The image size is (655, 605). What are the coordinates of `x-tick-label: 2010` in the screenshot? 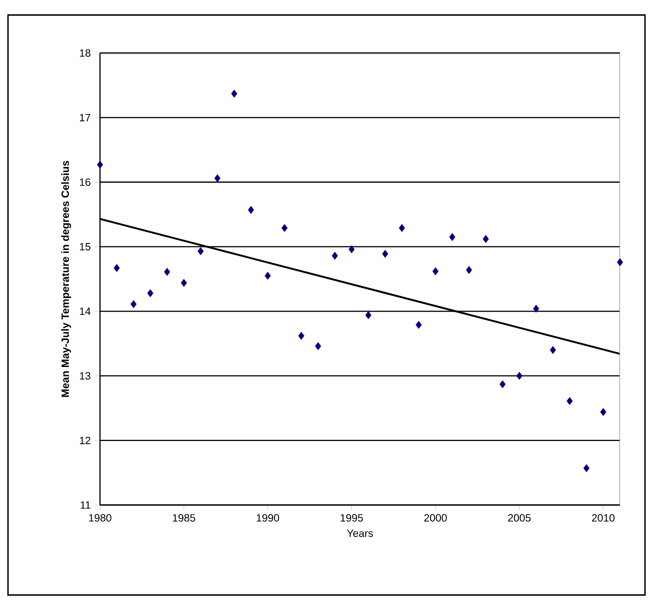 It's located at (603, 518).